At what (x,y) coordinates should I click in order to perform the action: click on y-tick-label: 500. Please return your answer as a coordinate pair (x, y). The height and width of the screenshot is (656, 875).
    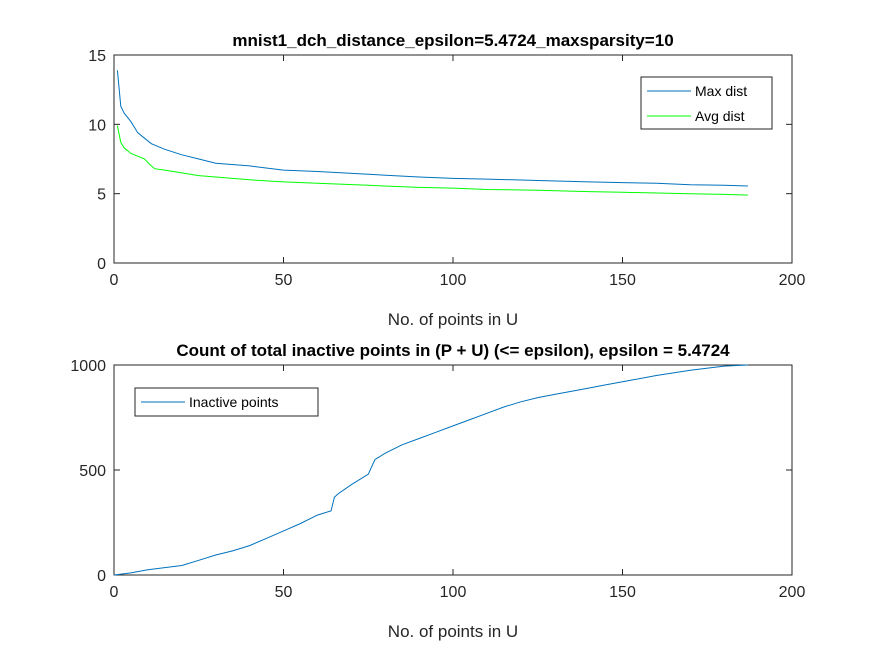
    Looking at the image, I should click on (92, 471).